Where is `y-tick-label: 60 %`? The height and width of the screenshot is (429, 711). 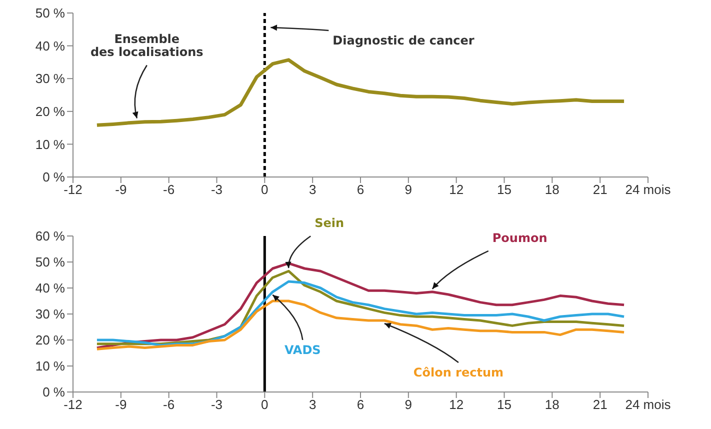 y-tick-label: 60 % is located at coordinates (50, 236).